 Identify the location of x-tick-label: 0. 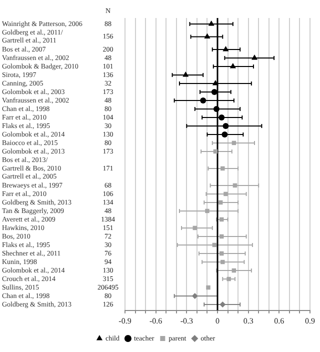
(218, 321).